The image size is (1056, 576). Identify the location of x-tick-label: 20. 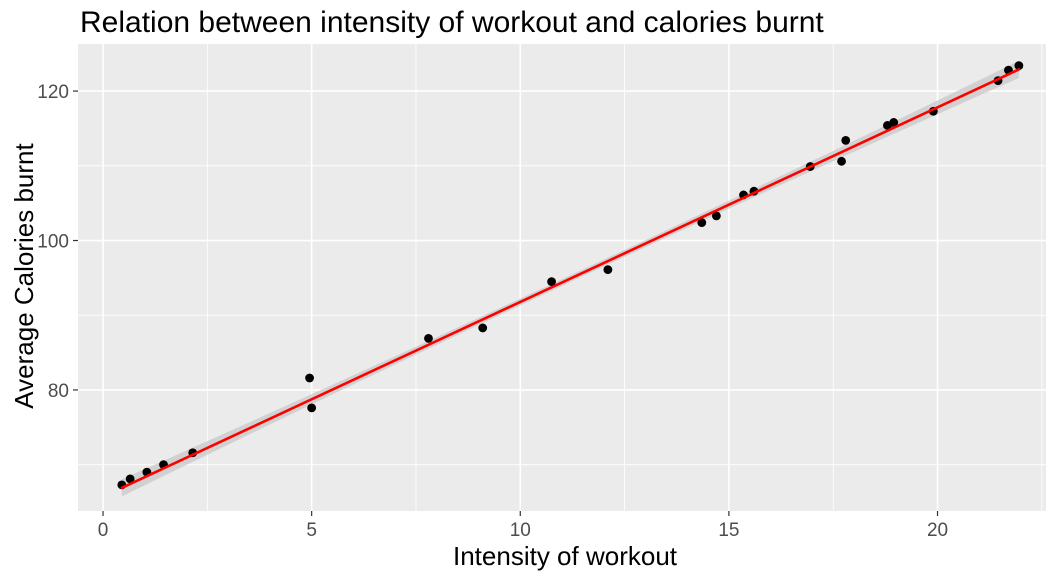
(937, 530).